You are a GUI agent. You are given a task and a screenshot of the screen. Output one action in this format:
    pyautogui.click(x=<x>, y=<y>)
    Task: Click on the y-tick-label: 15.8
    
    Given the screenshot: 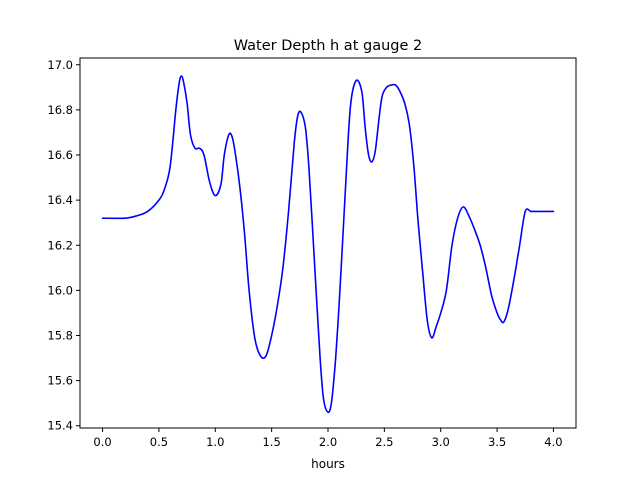 What is the action you would take?
    pyautogui.click(x=60, y=336)
    